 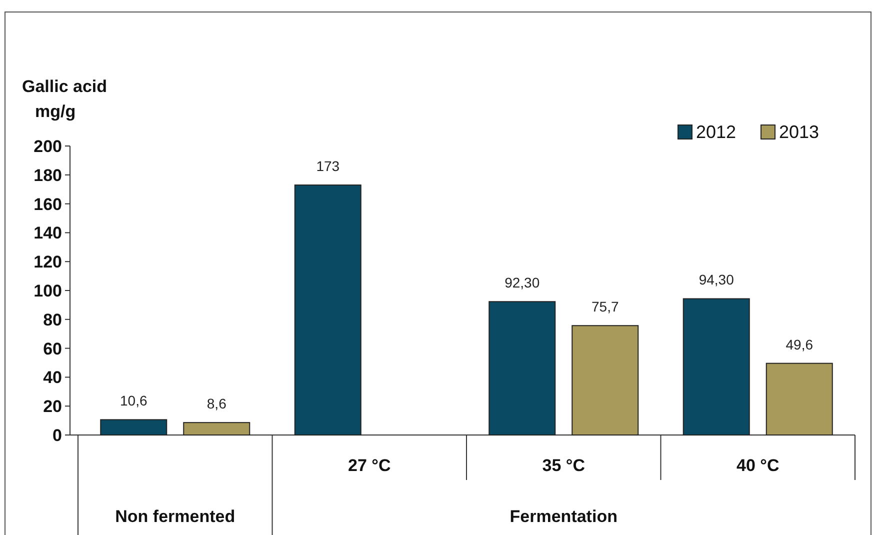 I want to click on data-label: 92,30, so click(x=522, y=282).